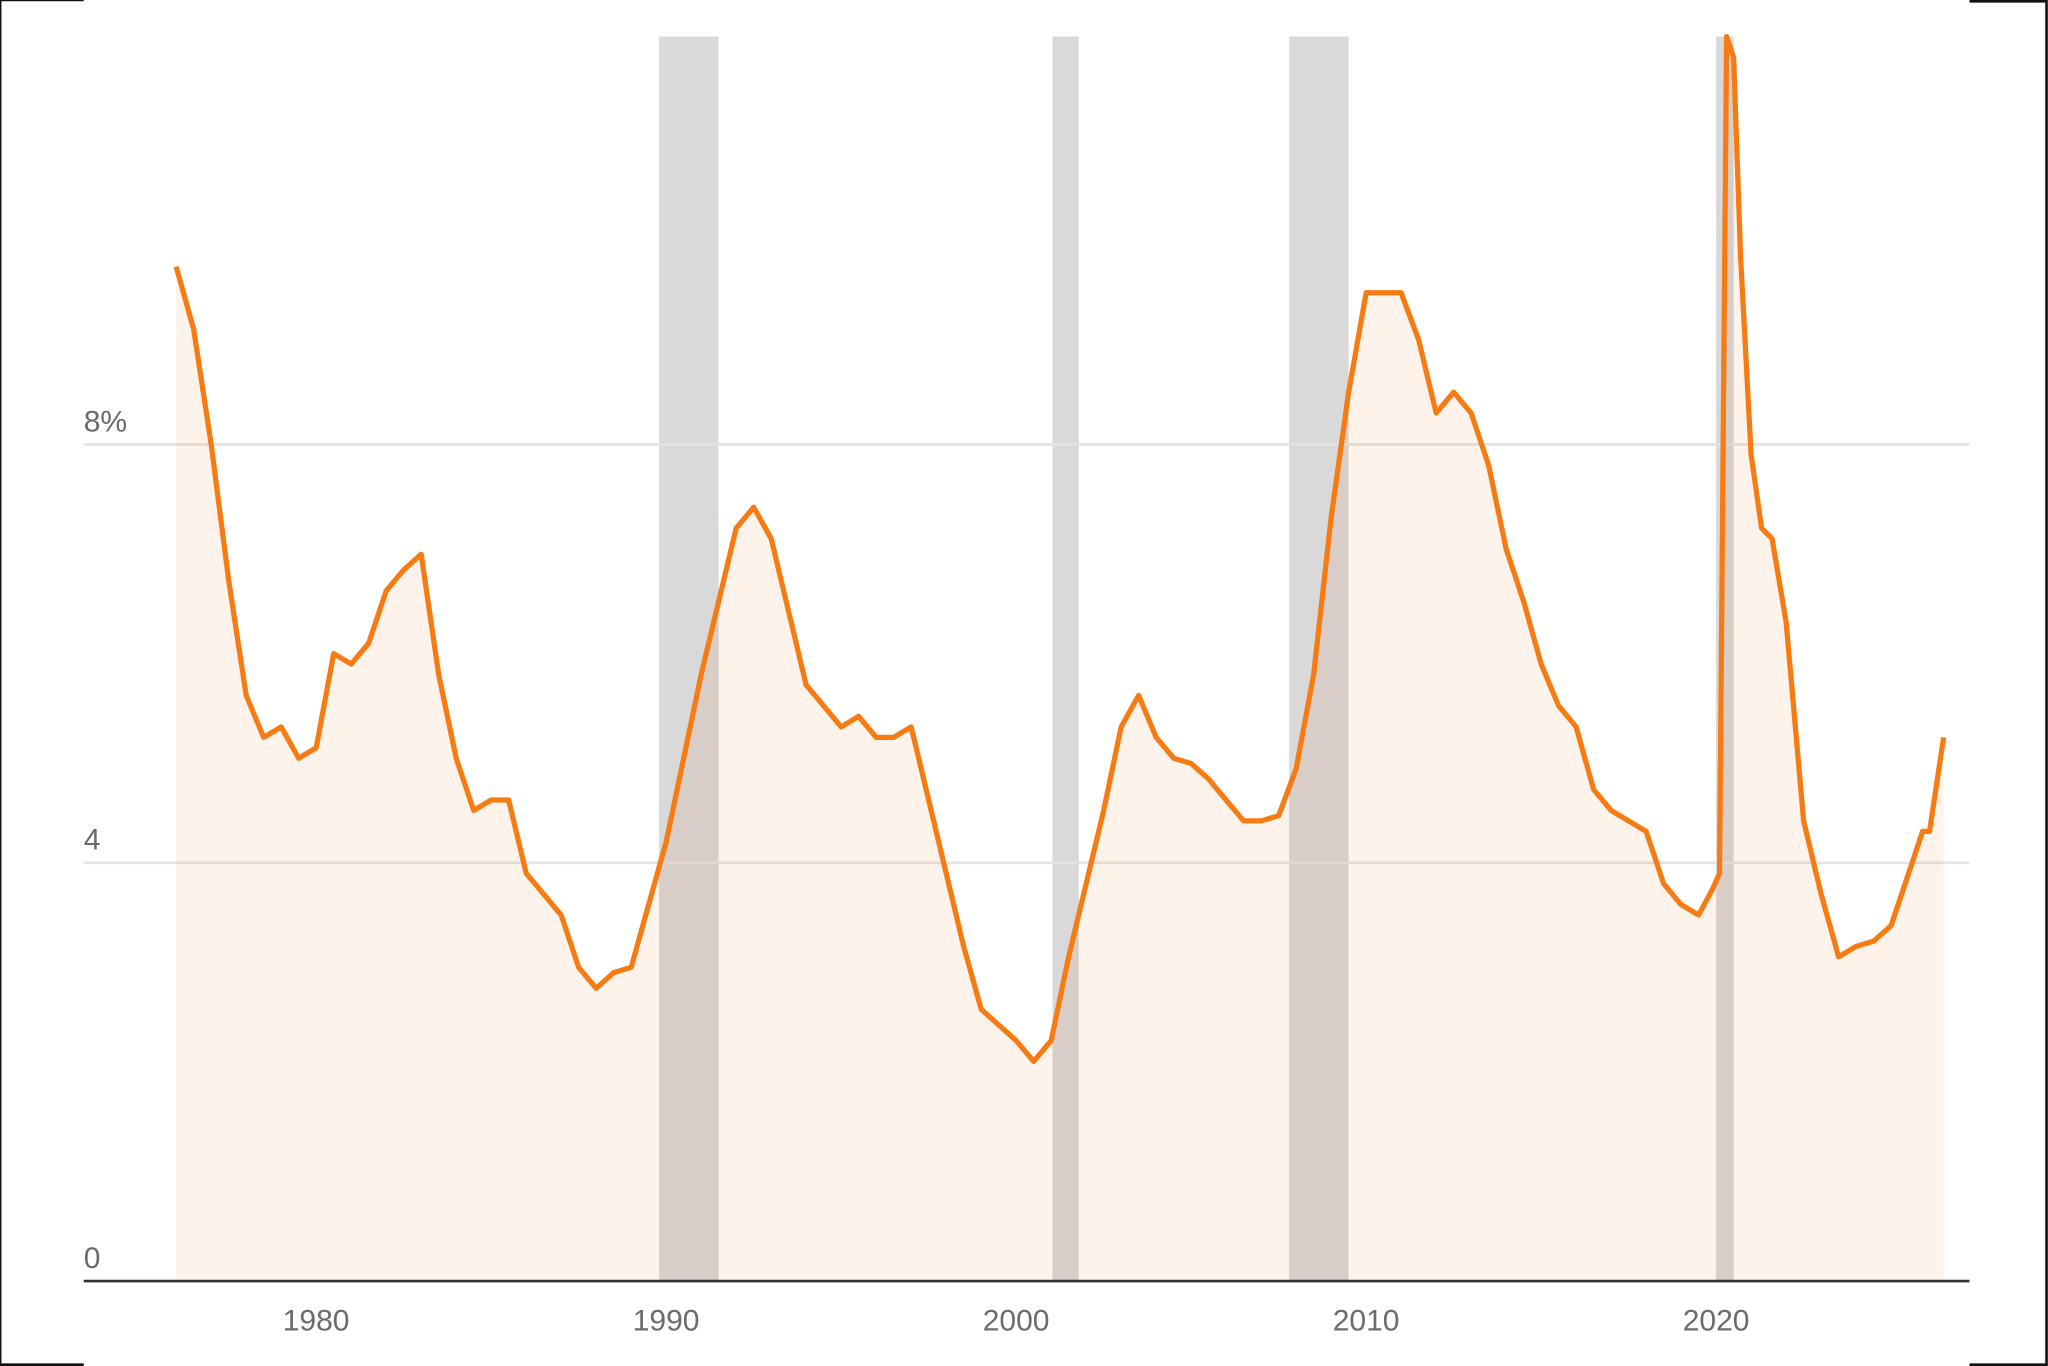 The width and height of the screenshot is (2048, 1366). Describe the element at coordinates (92, 840) in the screenshot. I see `y-tick-label: 4` at that location.